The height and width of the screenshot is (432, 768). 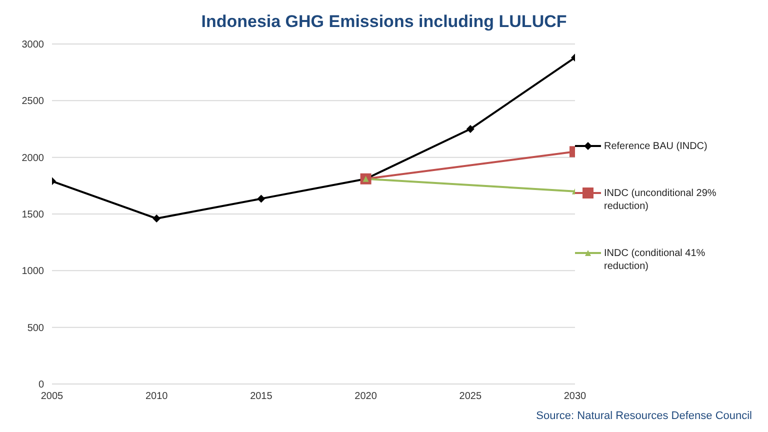 I want to click on x-tick-label: 2030, so click(x=575, y=396).